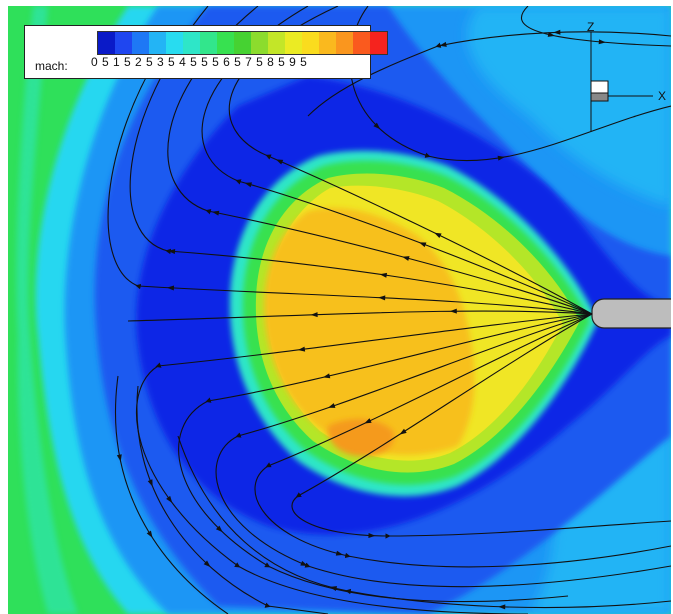 The image size is (673, 614). I want to click on left-edge-noise, so click(47, 310).